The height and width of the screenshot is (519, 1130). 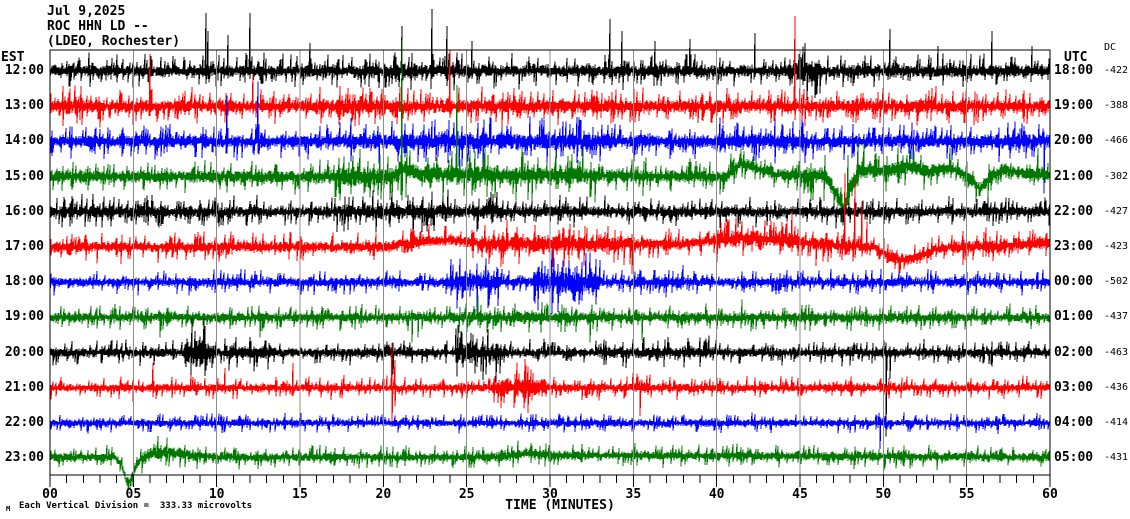 I want to click on est-time-label: 17:00, so click(x=24, y=246).